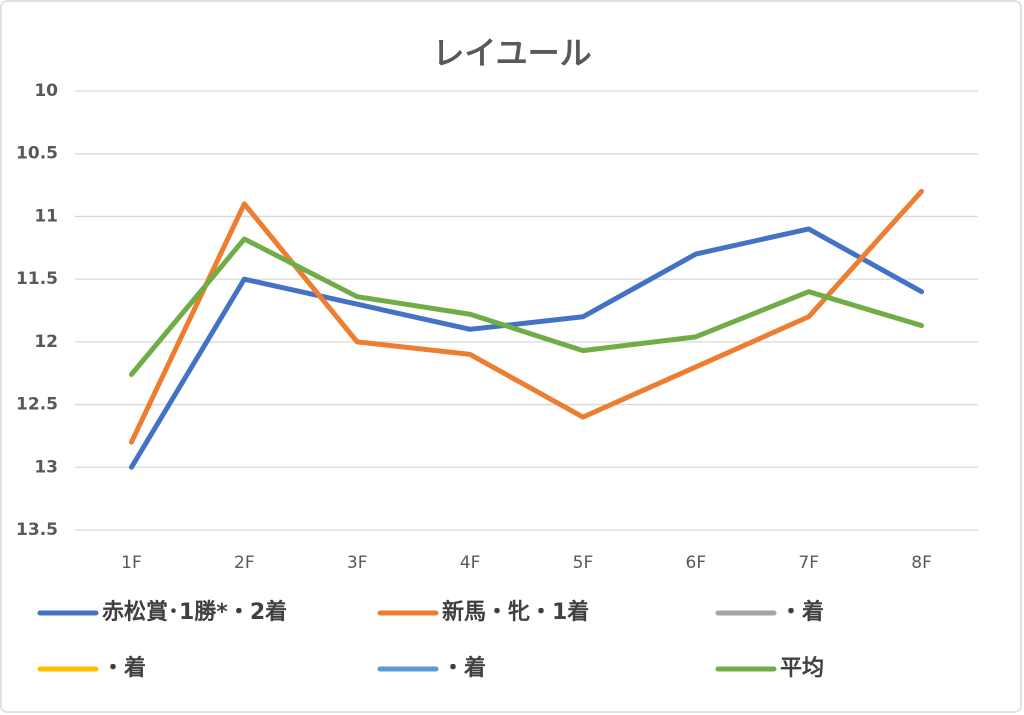  What do you see at coordinates (131, 563) in the screenshot?
I see `x-tick-label: 1F` at bounding box center [131, 563].